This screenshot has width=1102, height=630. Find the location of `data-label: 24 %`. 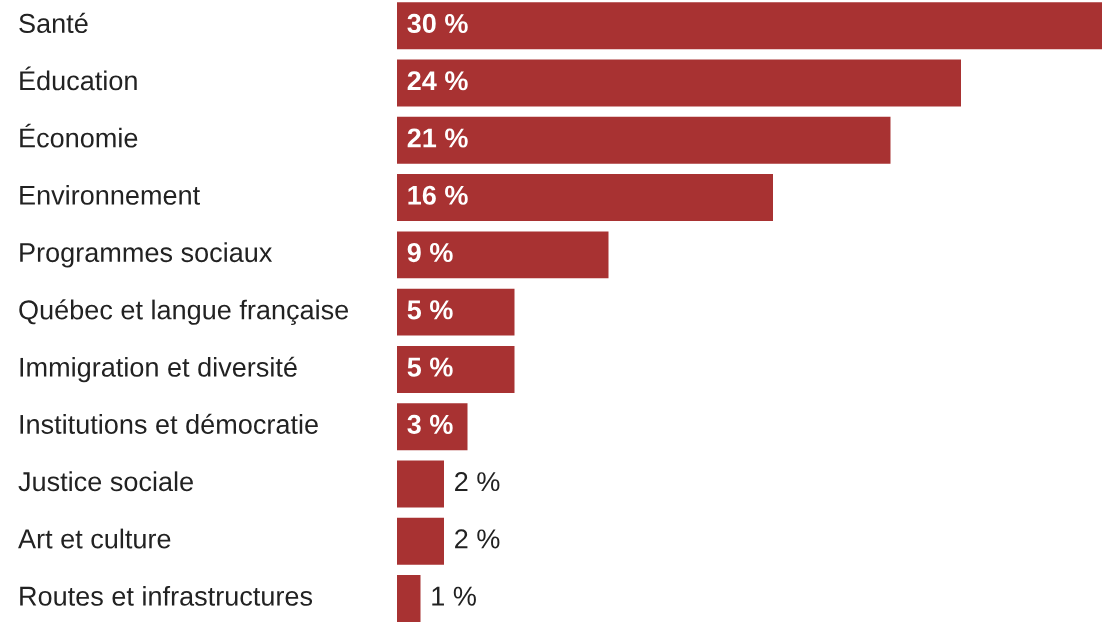

data-label: 24 % is located at coordinates (437, 81).